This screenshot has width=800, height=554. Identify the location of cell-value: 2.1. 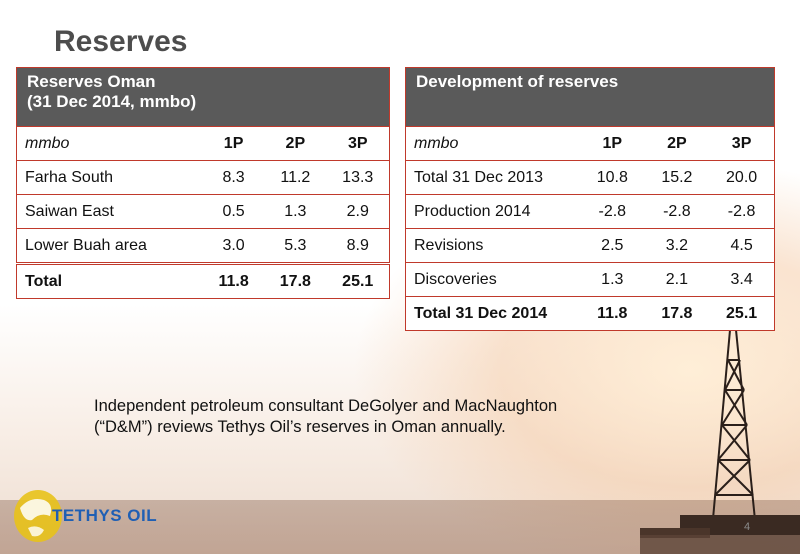
(677, 279).